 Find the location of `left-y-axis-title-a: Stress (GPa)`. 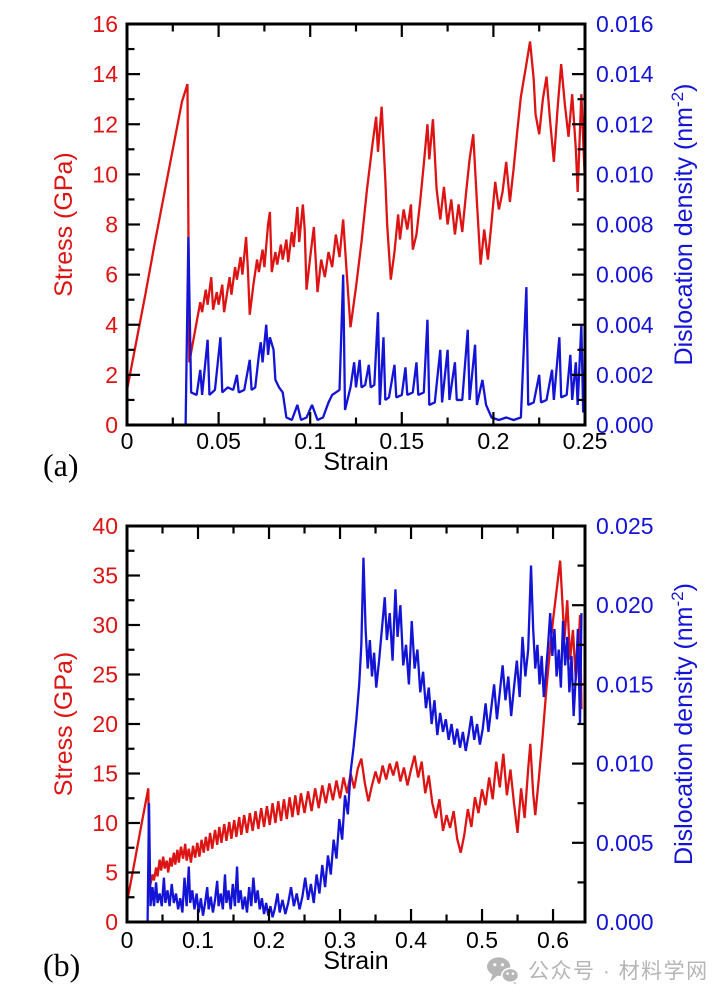

left-y-axis-title-a: Stress (GPa) is located at coordinates (64, 224).